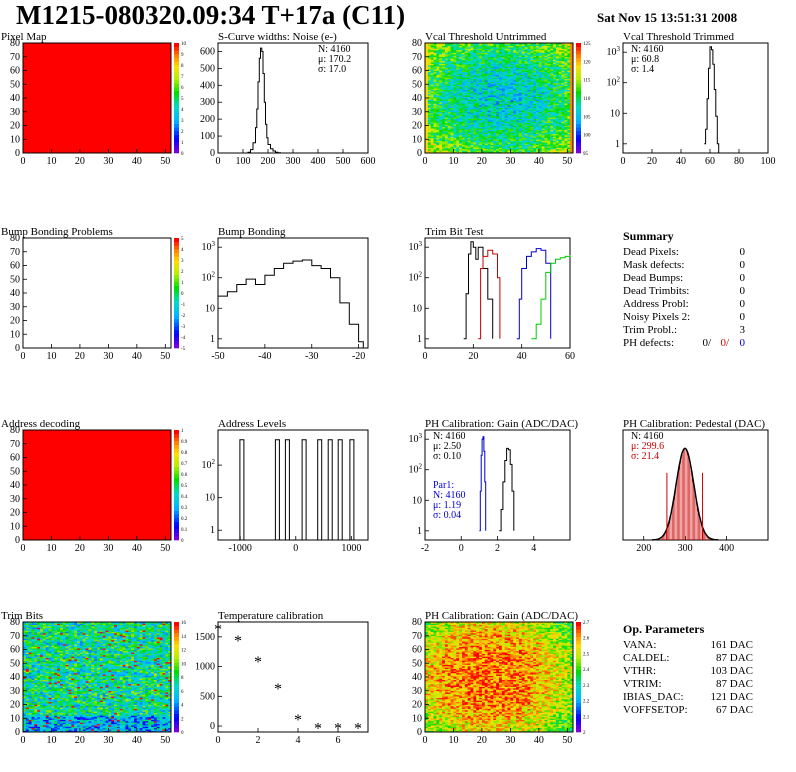 This screenshot has width=796, height=772. Describe the element at coordinates (207, 68) in the screenshot. I see `y-tick-label: 500` at that location.